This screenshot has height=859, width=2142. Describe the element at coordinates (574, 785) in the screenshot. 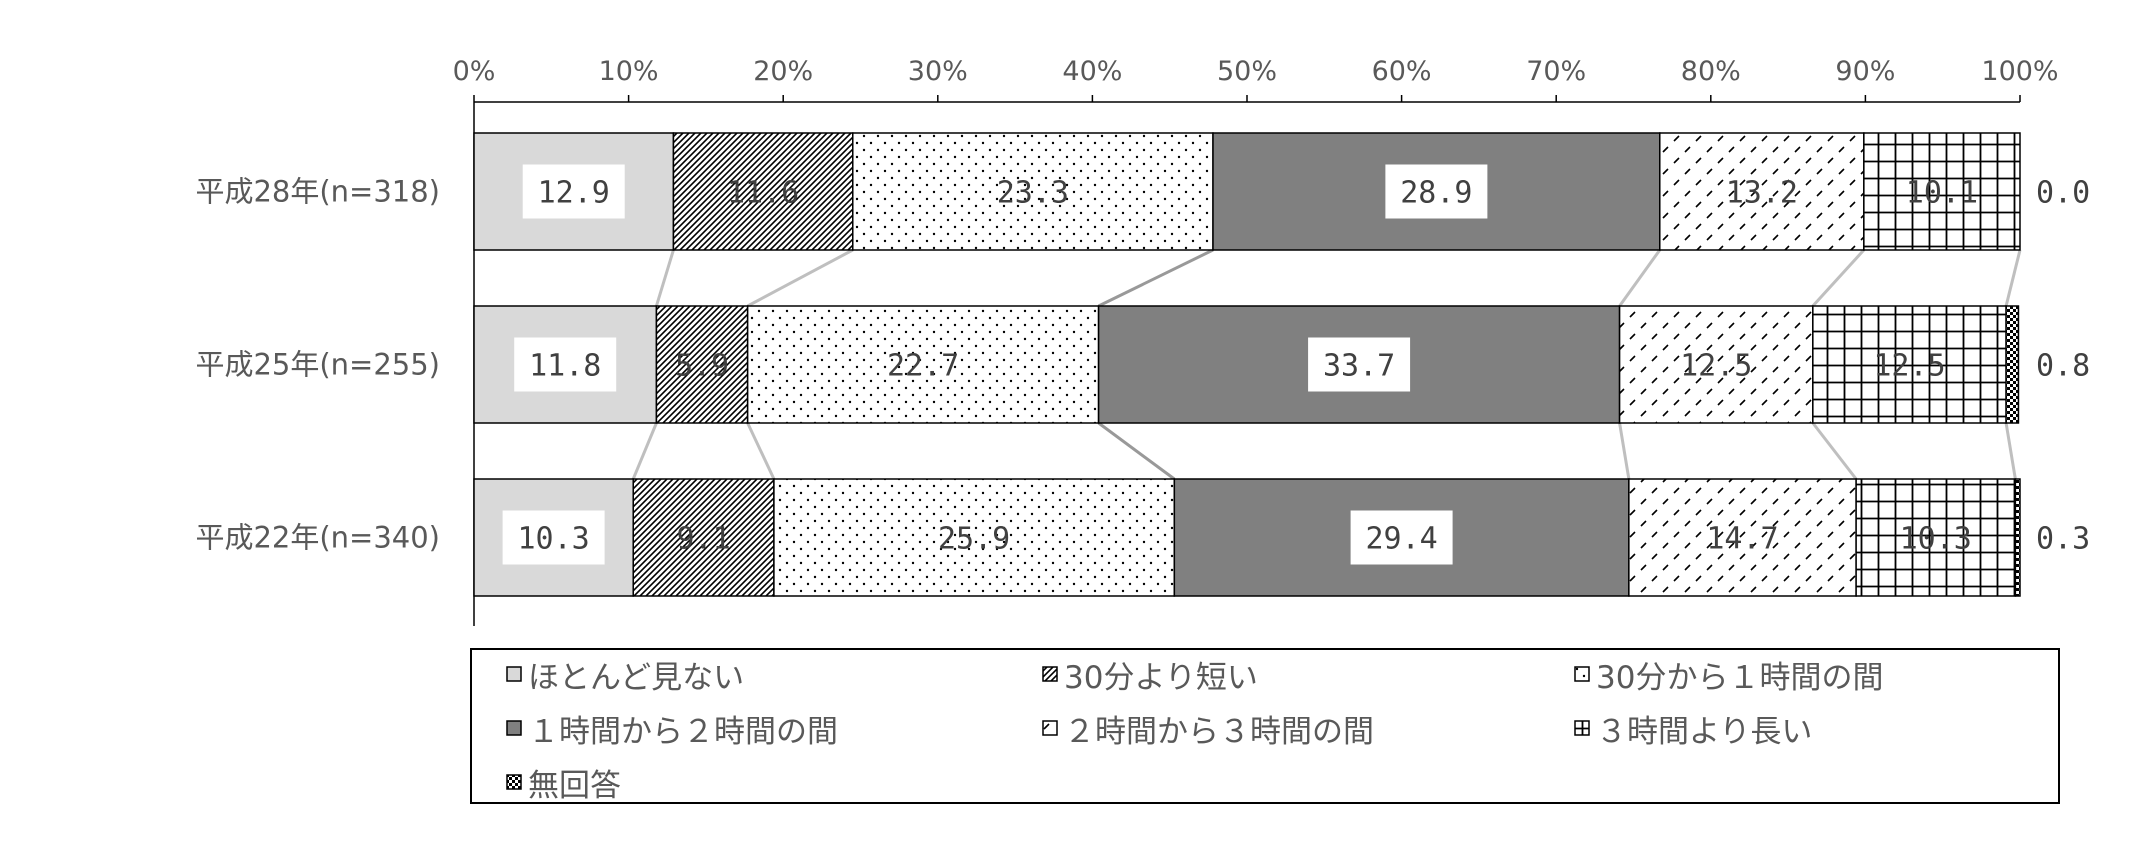

I see `legend-label: 無回答` at that location.